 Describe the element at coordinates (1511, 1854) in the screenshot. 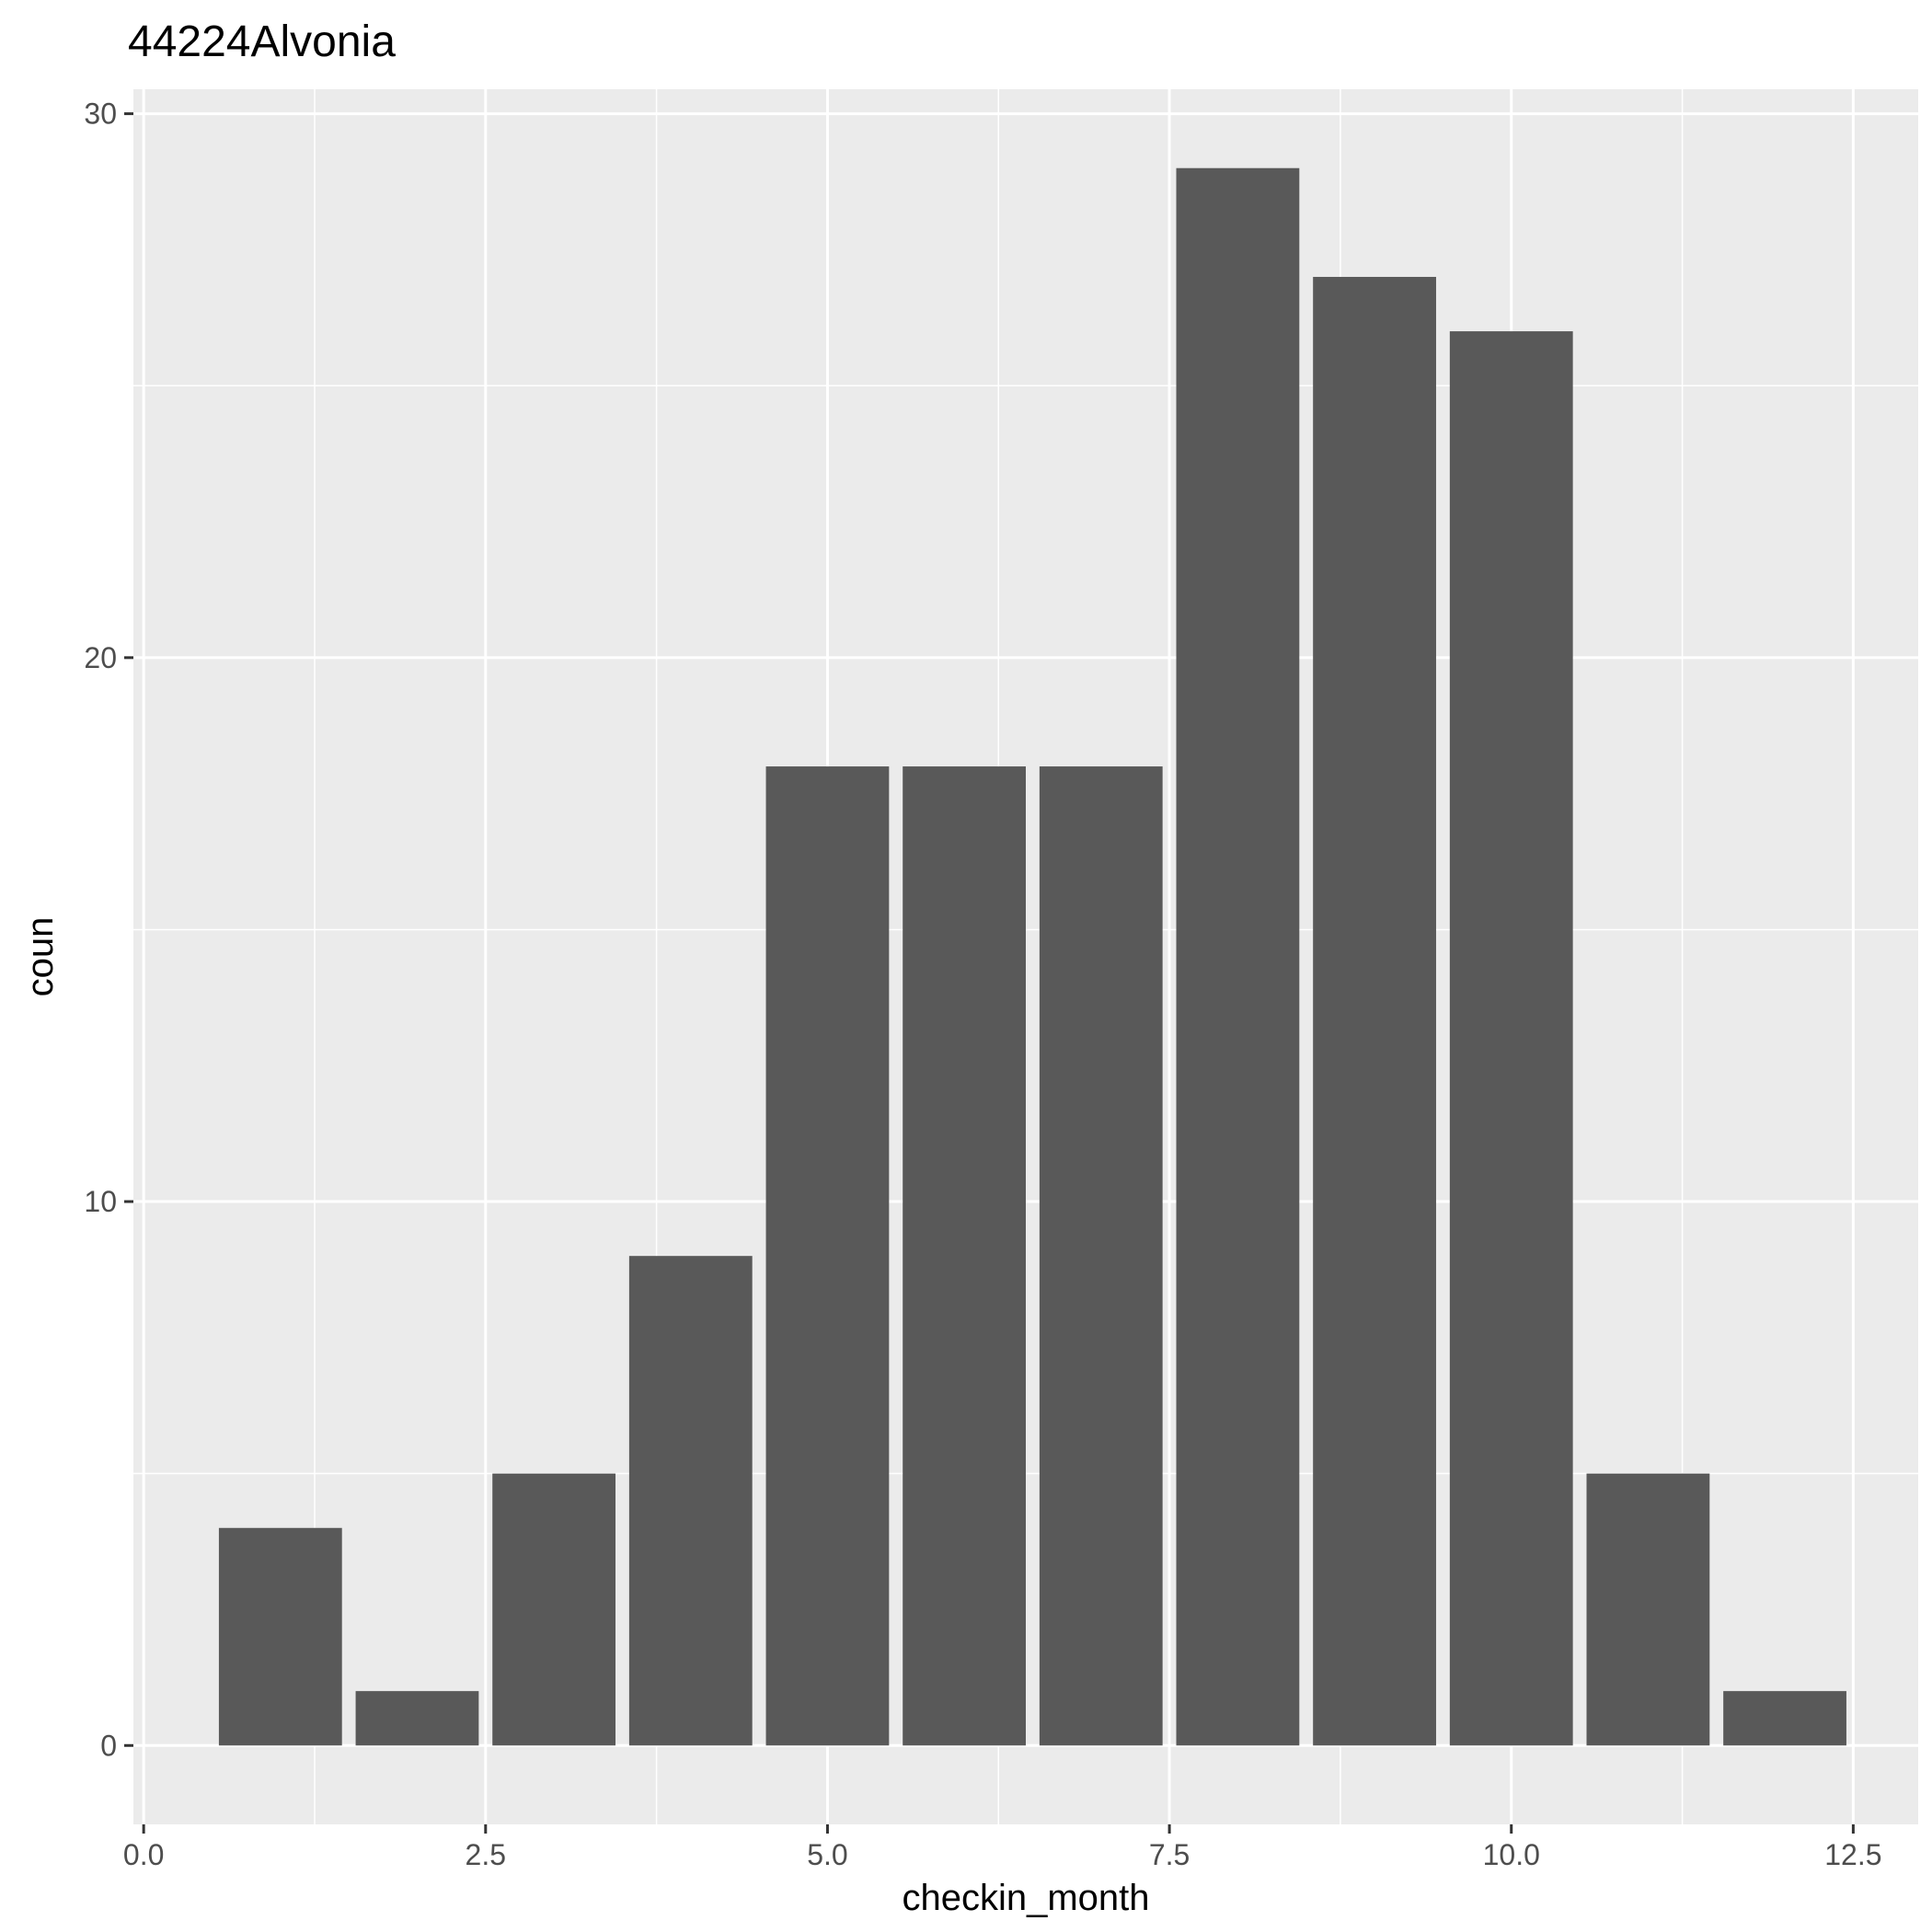

I see `x-tick-label: 10.0` at that location.